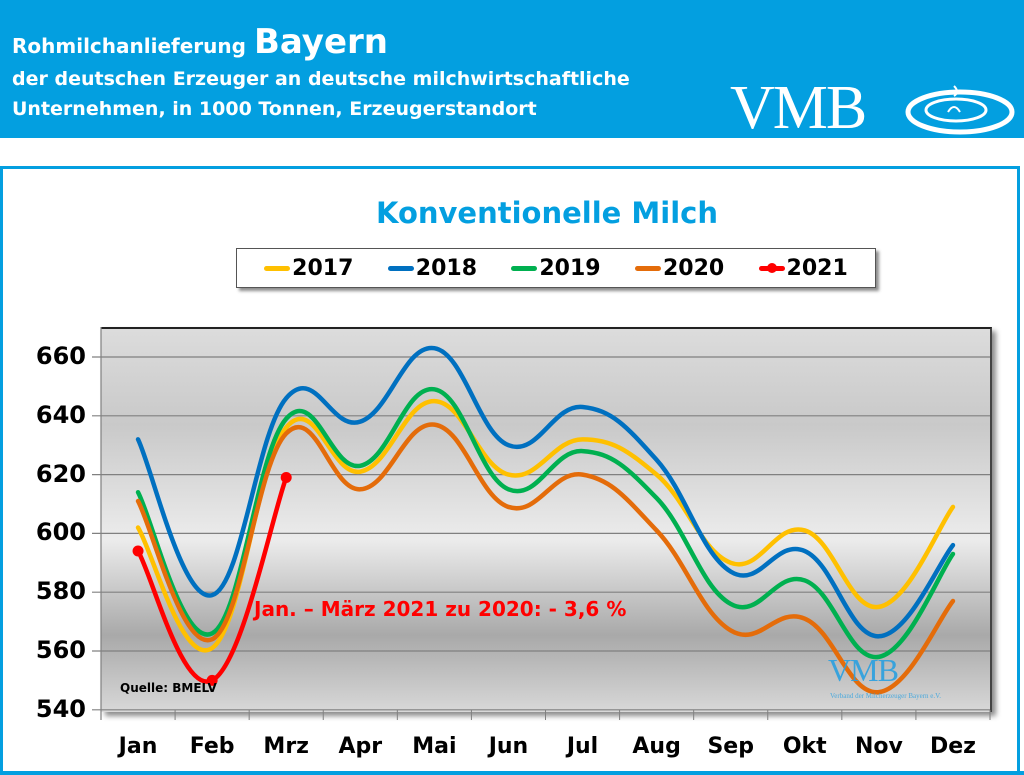 The image size is (1024, 775). I want to click on legend-marker-icon, so click(771, 267).